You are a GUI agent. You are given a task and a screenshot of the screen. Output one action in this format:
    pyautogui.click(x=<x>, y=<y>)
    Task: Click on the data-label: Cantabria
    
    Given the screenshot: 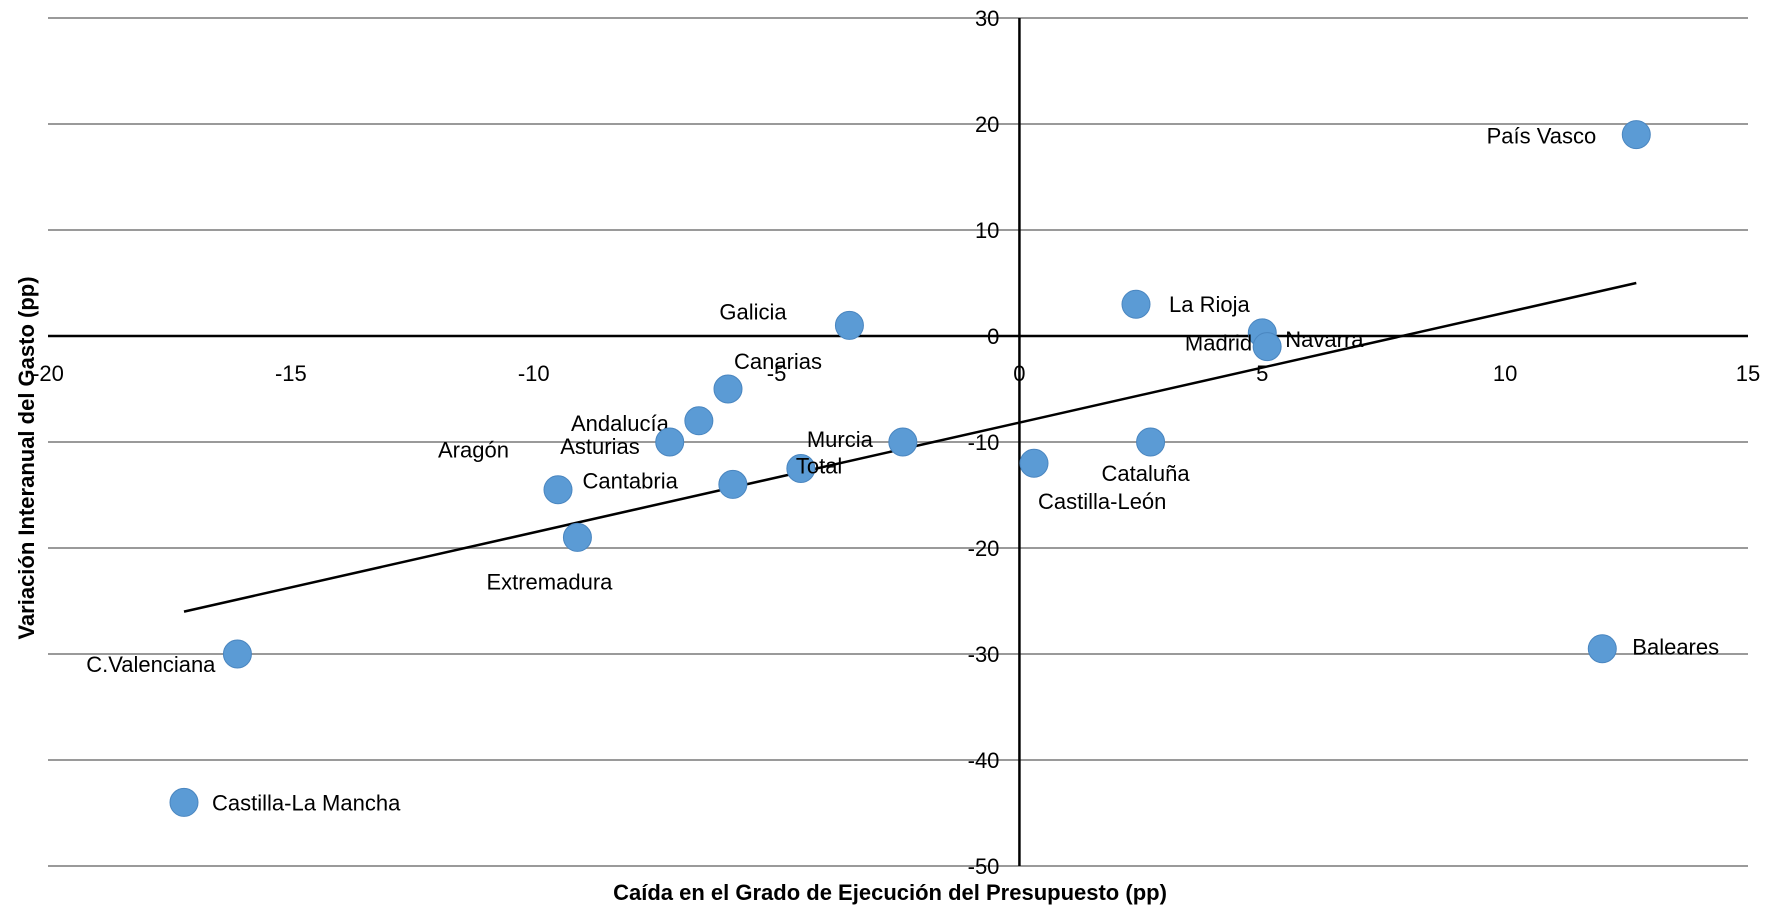 What is the action you would take?
    pyautogui.click(x=630, y=480)
    